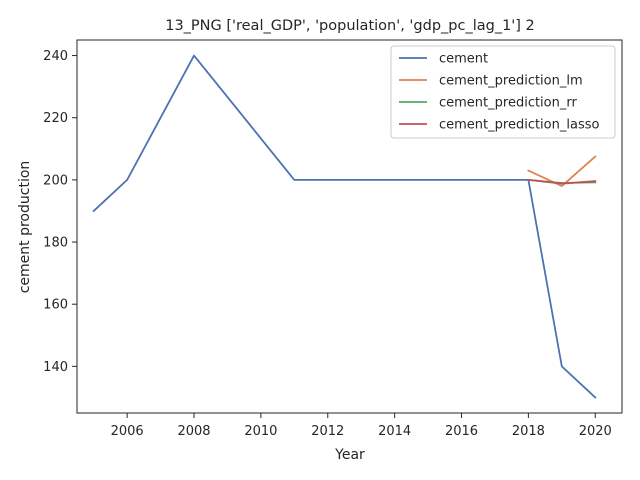 The image size is (640, 480). What do you see at coordinates (463, 59) in the screenshot?
I see `legend-label-1: cement` at bounding box center [463, 59].